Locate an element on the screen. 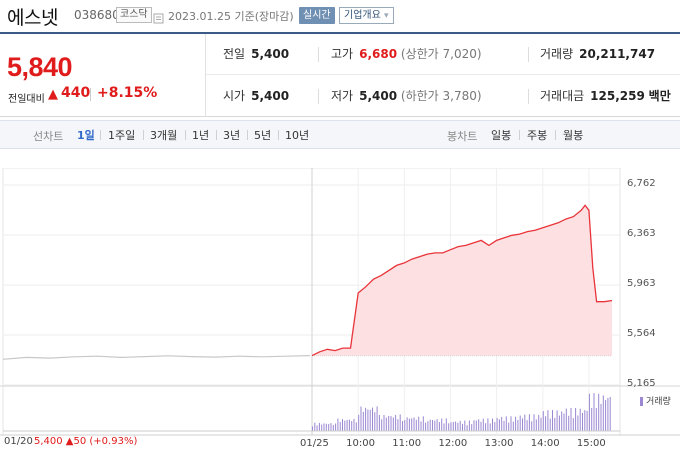 Image resolution: width=680 pixels, height=459 pixels. stock-name: 에스넷 is located at coordinates (32, 18).